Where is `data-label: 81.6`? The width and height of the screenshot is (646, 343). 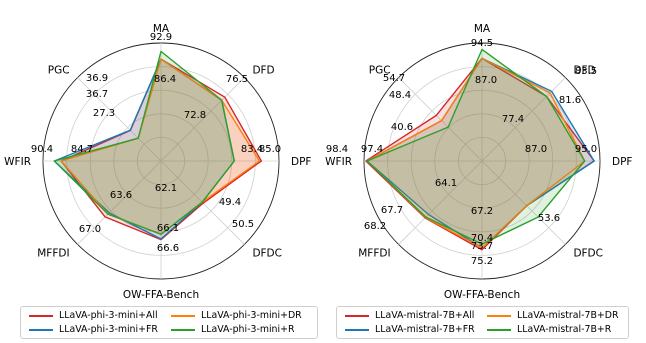
data-label: 81.6 is located at coordinates (570, 100).